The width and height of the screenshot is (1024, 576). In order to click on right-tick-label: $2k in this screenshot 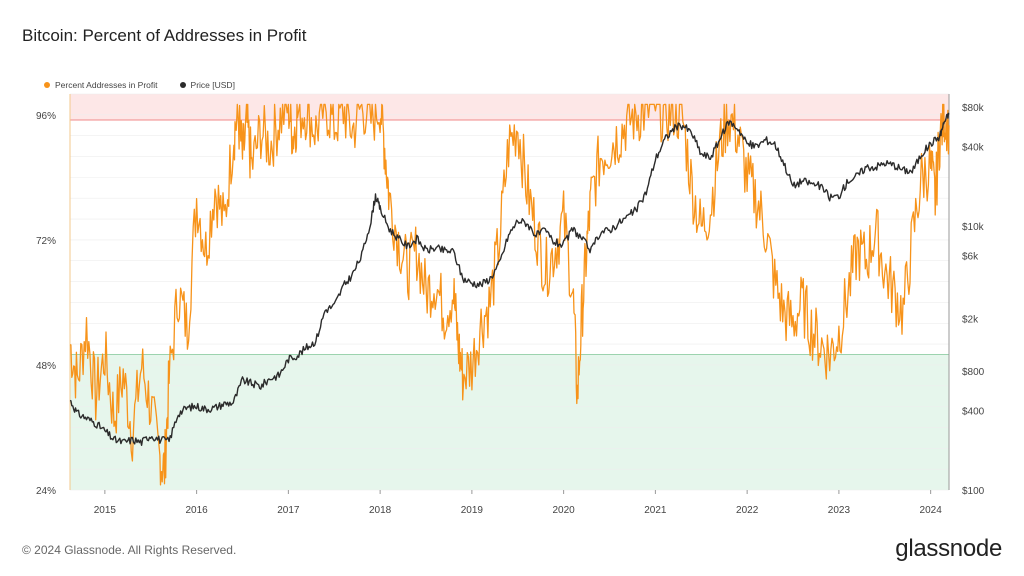, I will do `click(970, 319)`.